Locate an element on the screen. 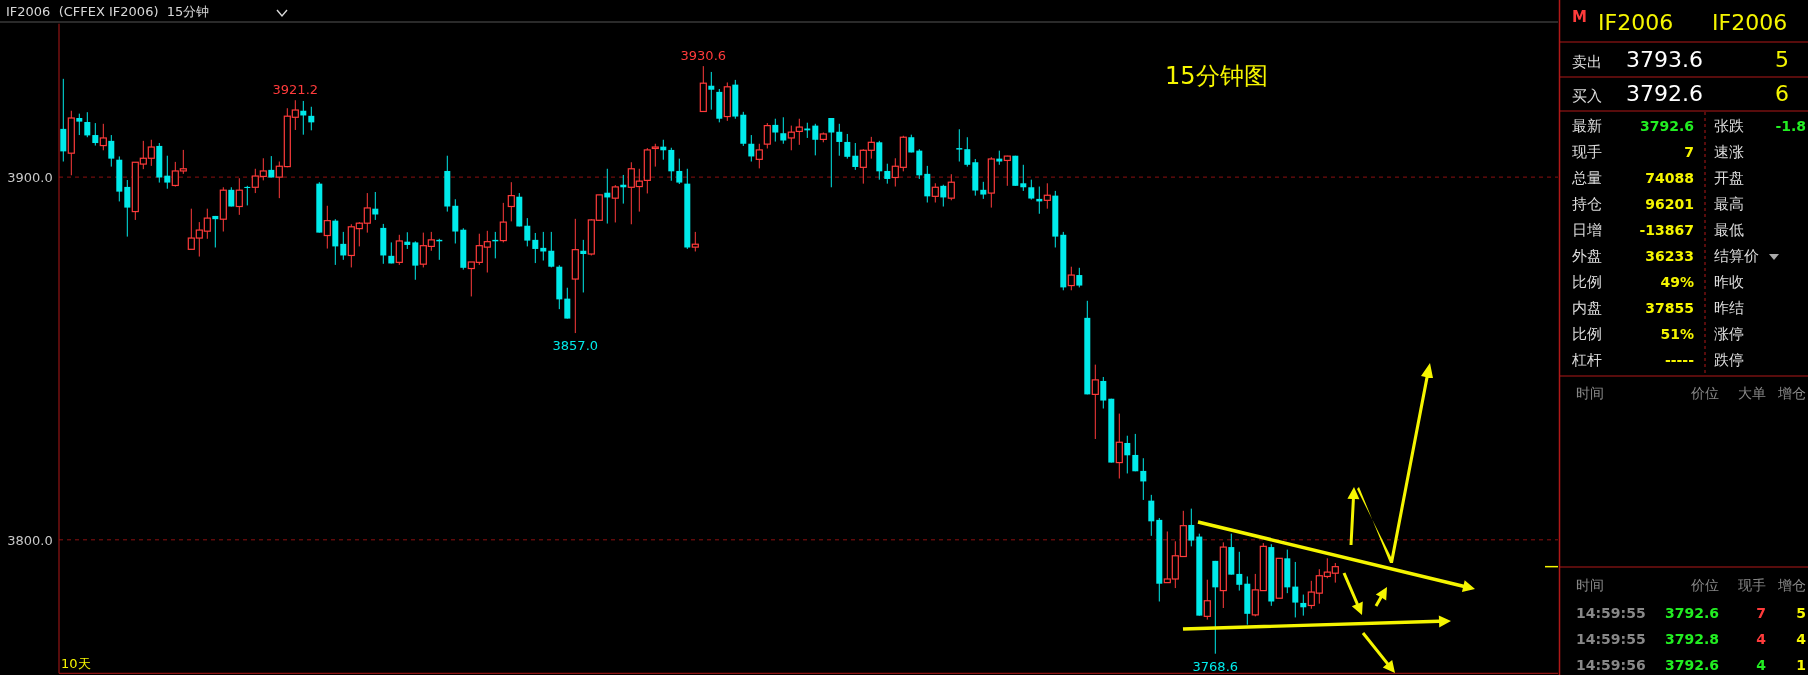  text: IF2006 (CFFEX IF2006) 15分钟 is located at coordinates (108, 11).